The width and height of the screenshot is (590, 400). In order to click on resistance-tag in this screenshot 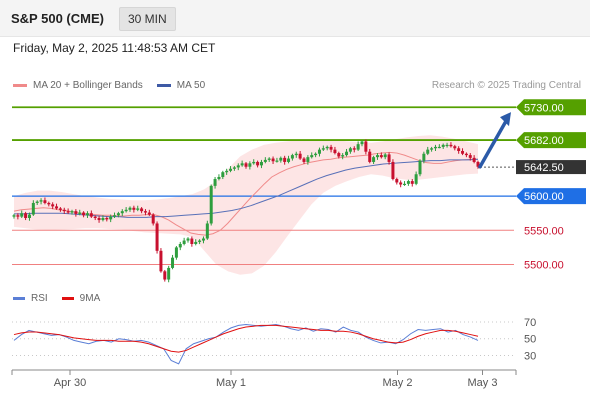, I will do `click(551, 140)`.